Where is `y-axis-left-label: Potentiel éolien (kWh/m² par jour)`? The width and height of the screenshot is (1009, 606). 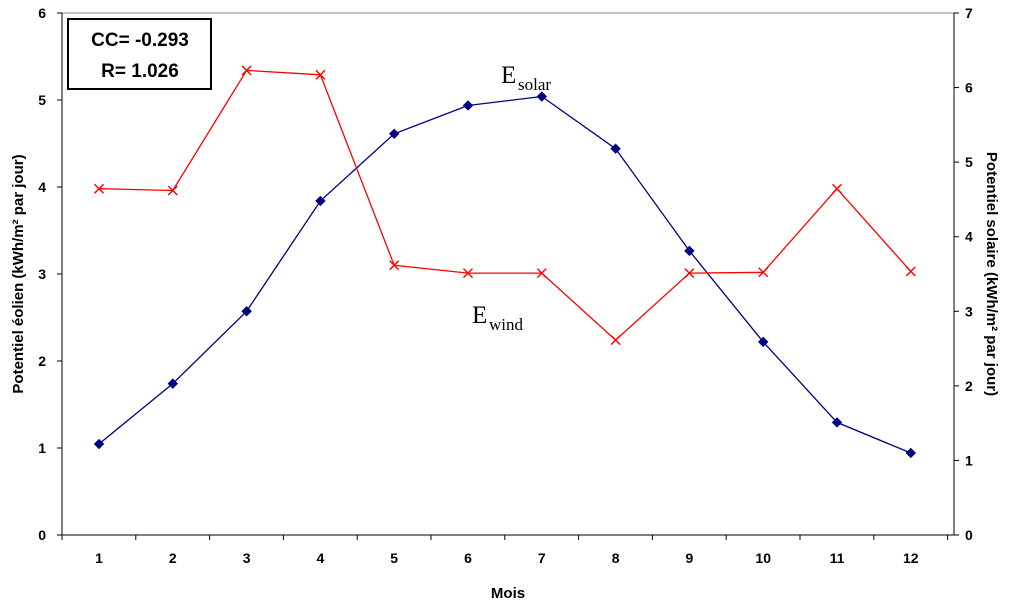 y-axis-left-label: Potentiel éolien (kWh/m² par jour) is located at coordinates (18, 273).